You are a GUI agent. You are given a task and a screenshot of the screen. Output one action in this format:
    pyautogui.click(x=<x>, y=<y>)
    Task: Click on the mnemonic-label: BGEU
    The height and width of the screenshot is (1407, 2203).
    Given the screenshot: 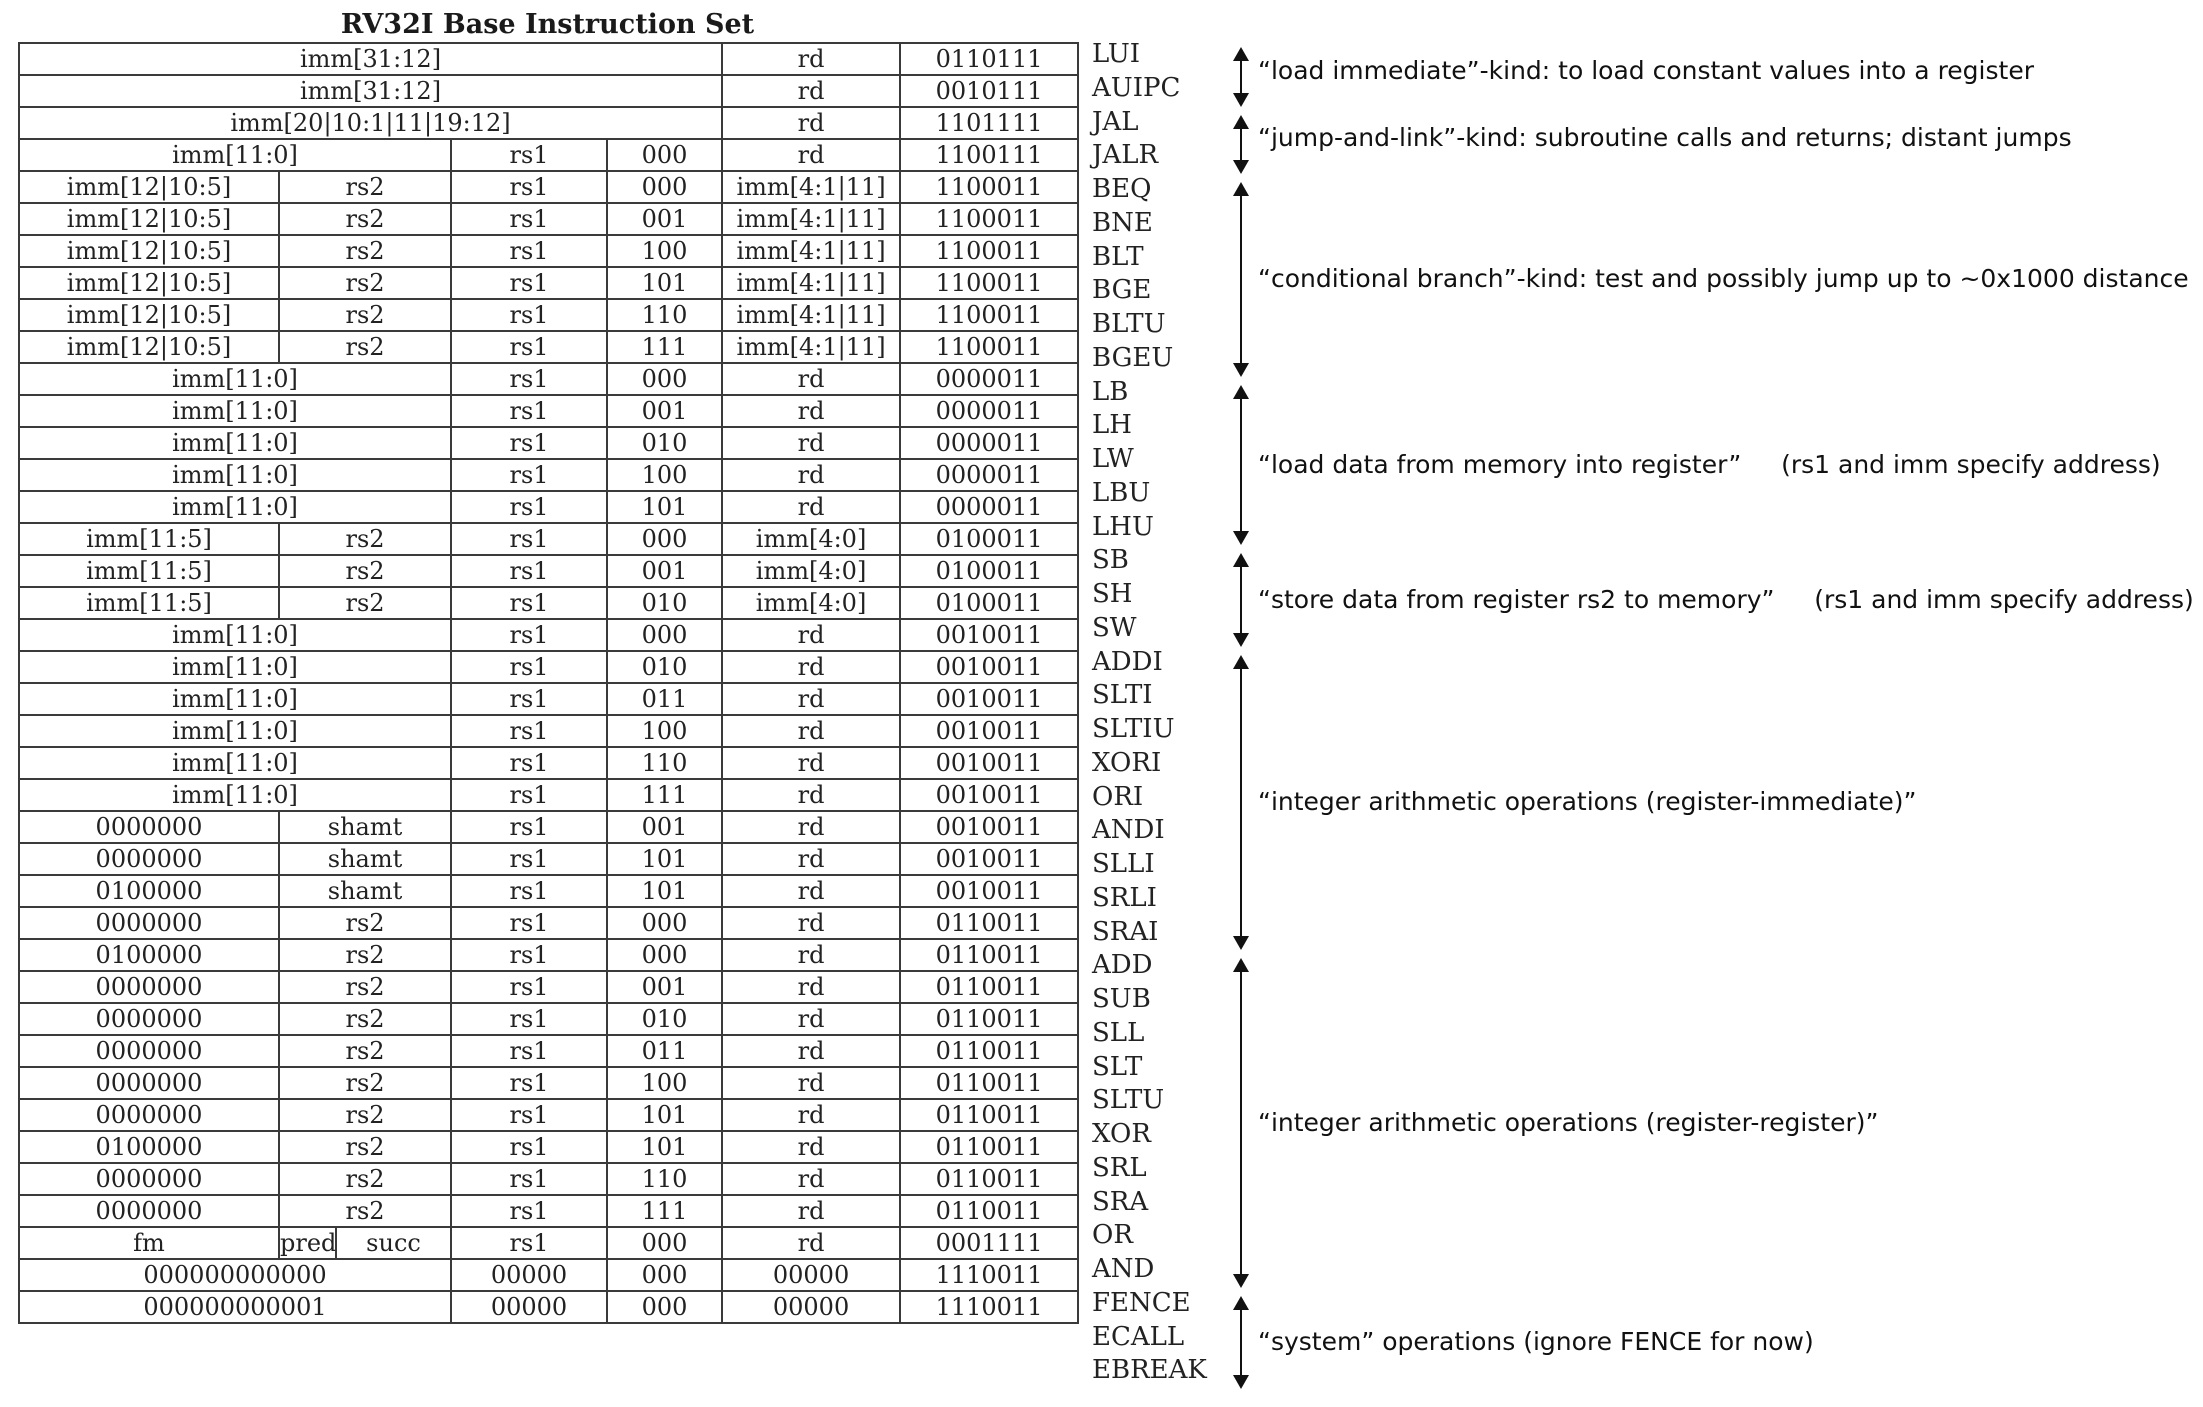 What is the action you would take?
    pyautogui.click(x=1133, y=357)
    